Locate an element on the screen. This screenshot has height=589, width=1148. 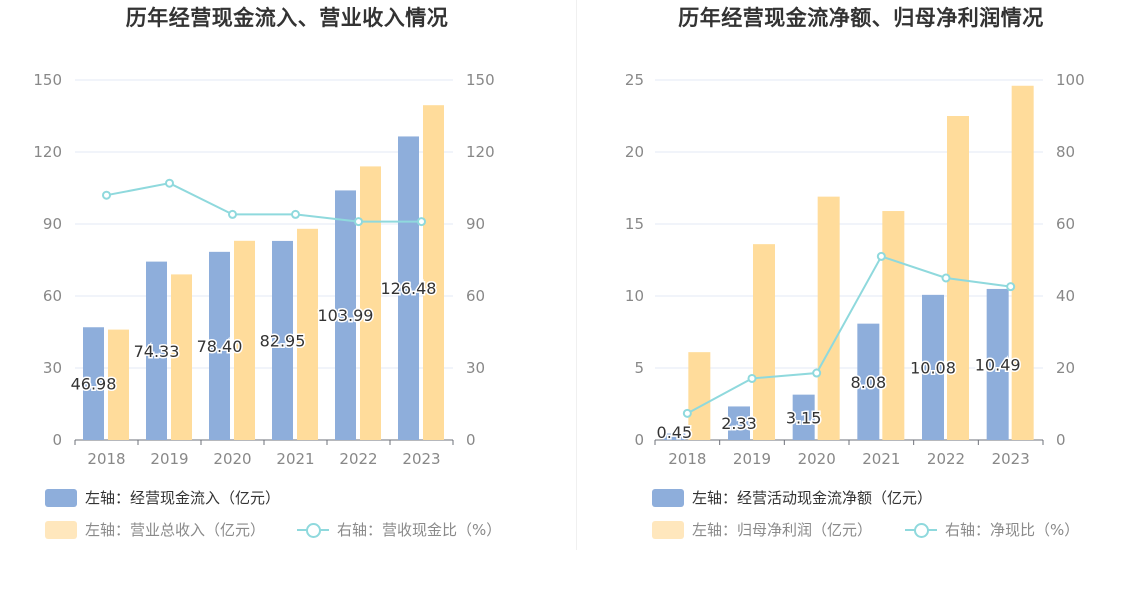
data-label: 3.15 is located at coordinates (804, 417).